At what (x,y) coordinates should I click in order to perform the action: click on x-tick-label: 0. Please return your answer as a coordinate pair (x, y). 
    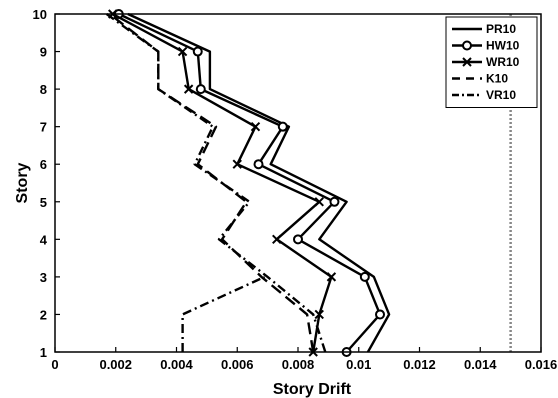
    Looking at the image, I should click on (54, 364).